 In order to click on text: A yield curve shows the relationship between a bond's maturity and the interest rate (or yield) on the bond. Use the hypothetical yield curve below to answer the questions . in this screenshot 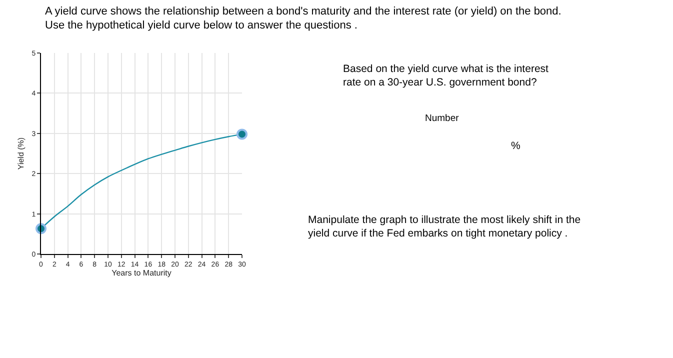, I will do `click(303, 18)`.